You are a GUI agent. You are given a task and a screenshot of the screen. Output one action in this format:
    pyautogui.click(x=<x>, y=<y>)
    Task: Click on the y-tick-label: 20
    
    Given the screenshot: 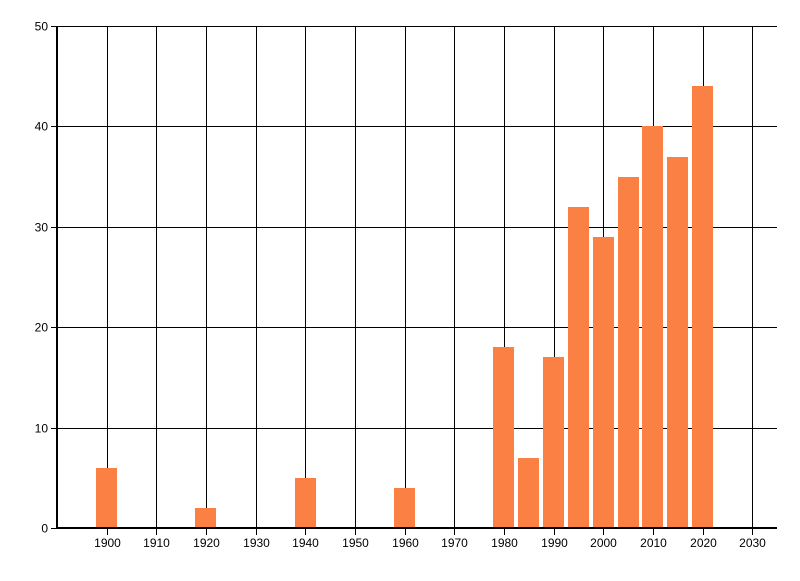 What is the action you would take?
    pyautogui.click(x=42, y=328)
    